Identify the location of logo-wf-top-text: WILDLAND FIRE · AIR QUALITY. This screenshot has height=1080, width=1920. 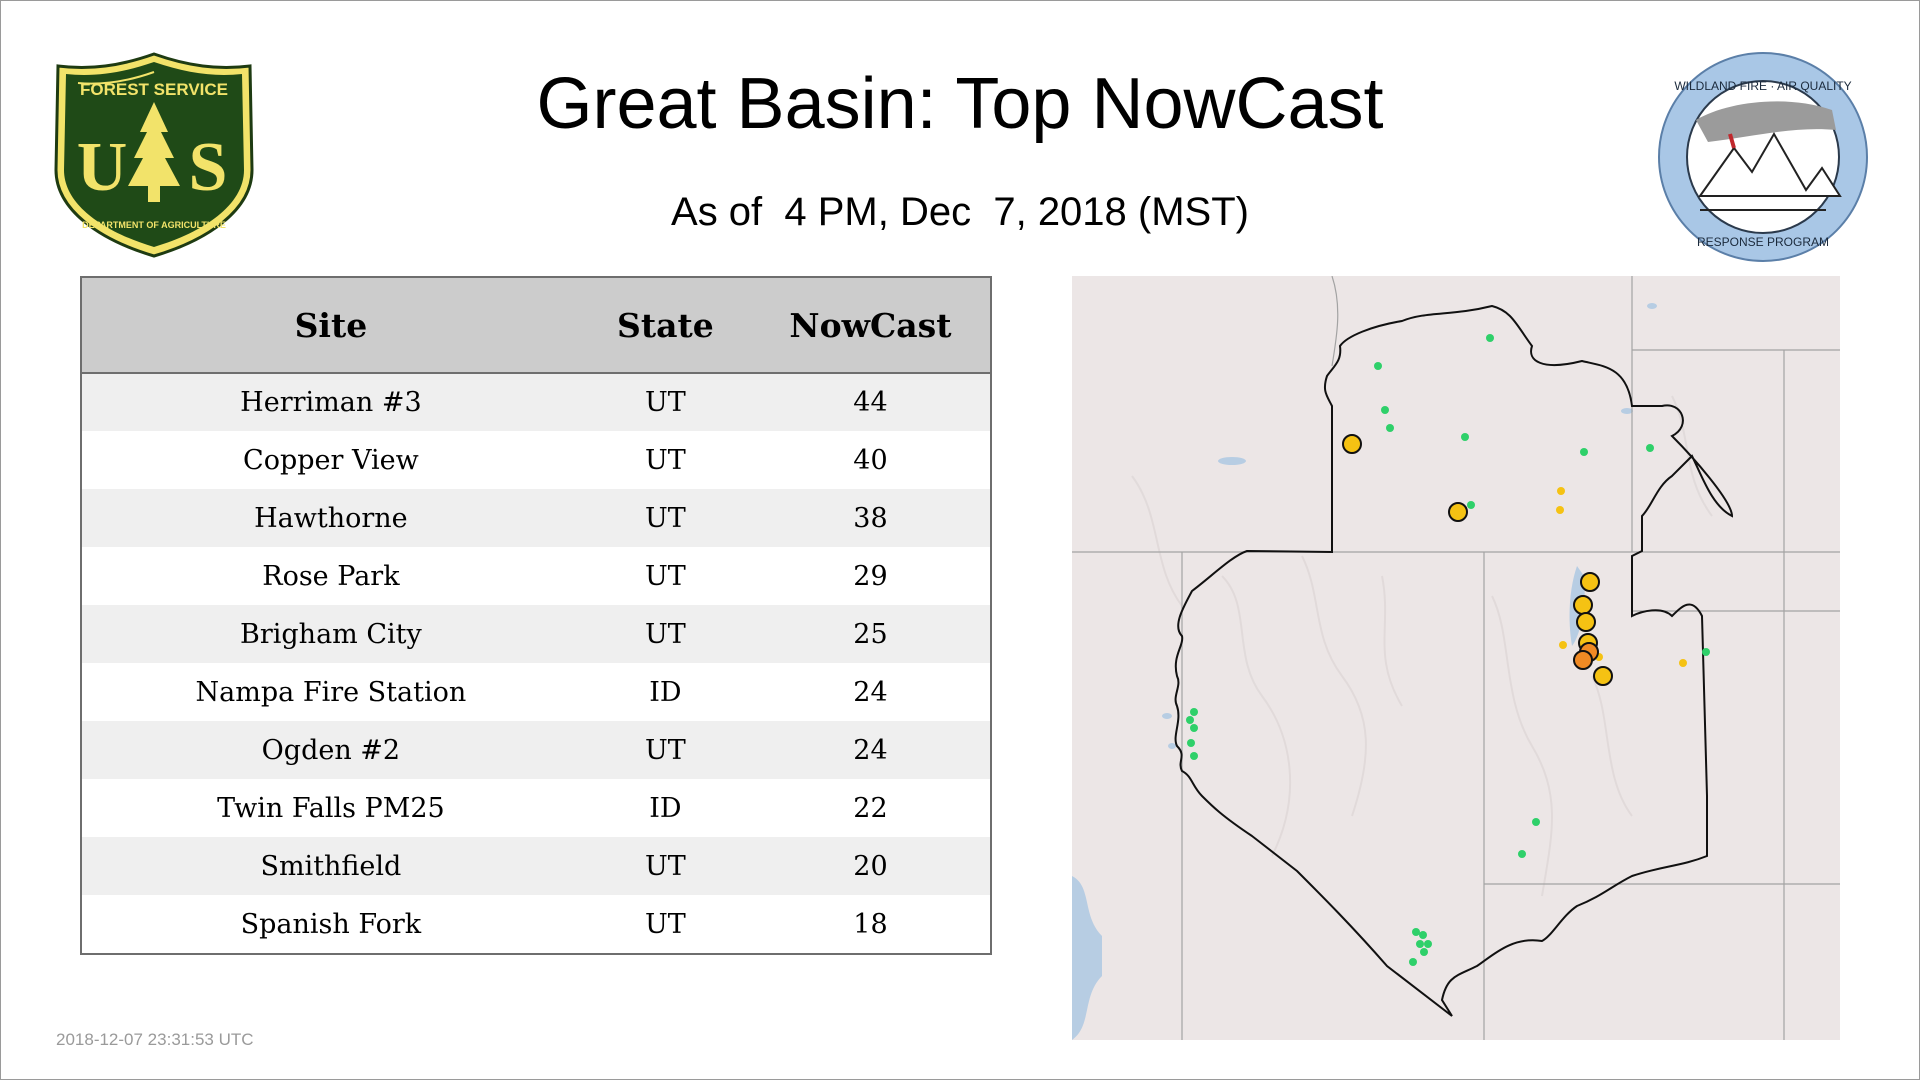
(1762, 86).